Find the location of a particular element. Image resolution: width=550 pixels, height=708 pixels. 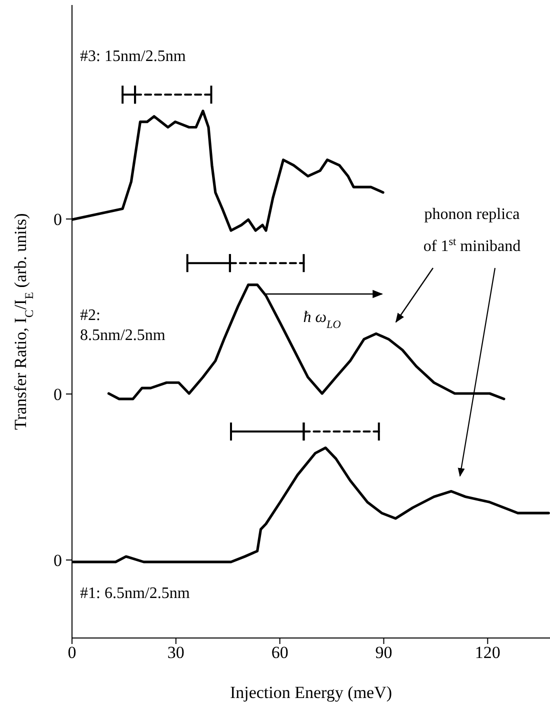

x-tick-label: 60 is located at coordinates (279, 652).